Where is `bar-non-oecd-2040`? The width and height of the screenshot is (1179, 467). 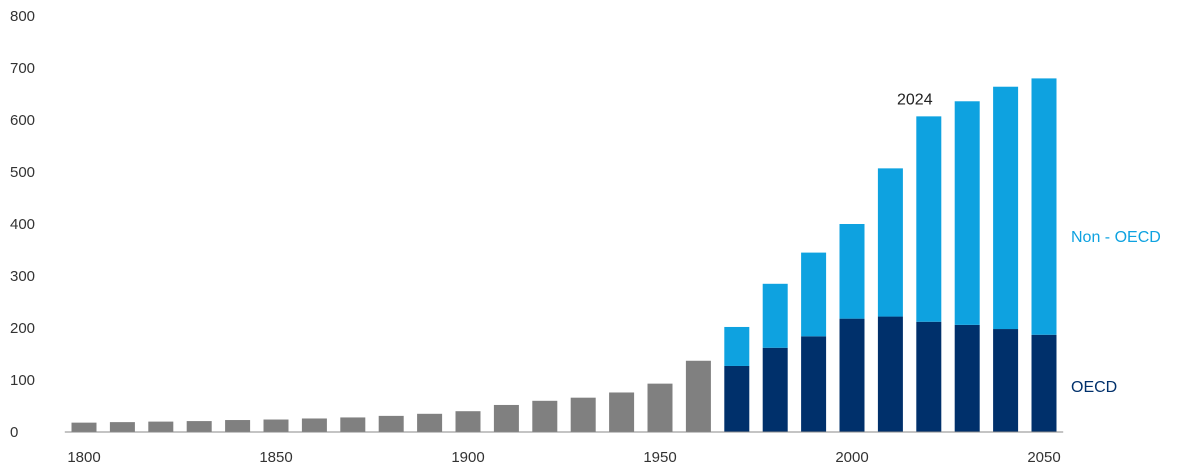
bar-non-oecd-2040 is located at coordinates (1006, 208).